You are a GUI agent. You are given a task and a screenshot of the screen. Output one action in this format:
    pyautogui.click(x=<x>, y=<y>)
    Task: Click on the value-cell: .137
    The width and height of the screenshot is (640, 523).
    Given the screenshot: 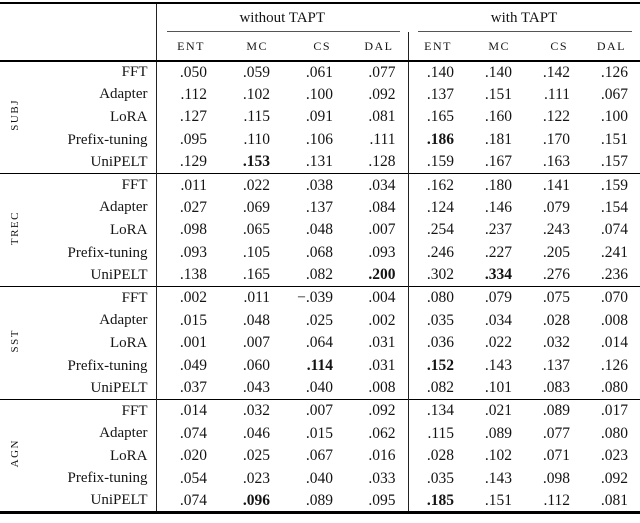 What is the action you would take?
    pyautogui.click(x=436, y=95)
    